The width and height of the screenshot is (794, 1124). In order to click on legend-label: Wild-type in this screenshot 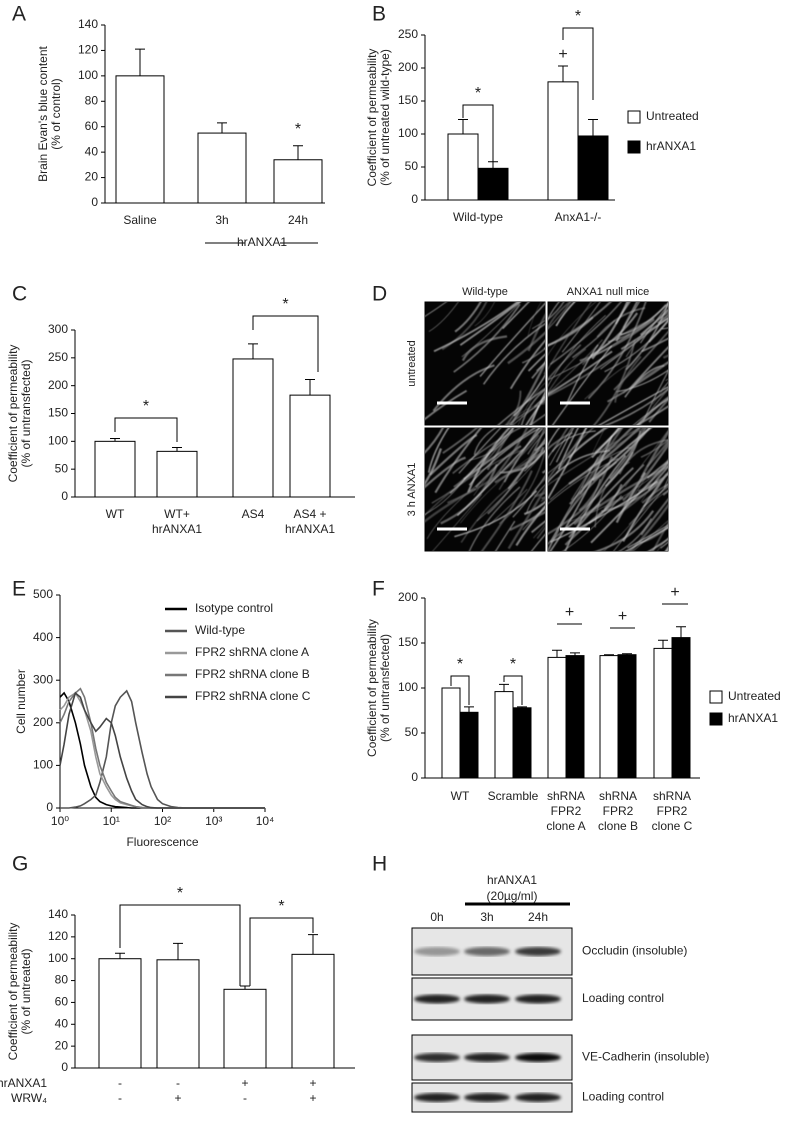, I will do `click(220, 630)`.